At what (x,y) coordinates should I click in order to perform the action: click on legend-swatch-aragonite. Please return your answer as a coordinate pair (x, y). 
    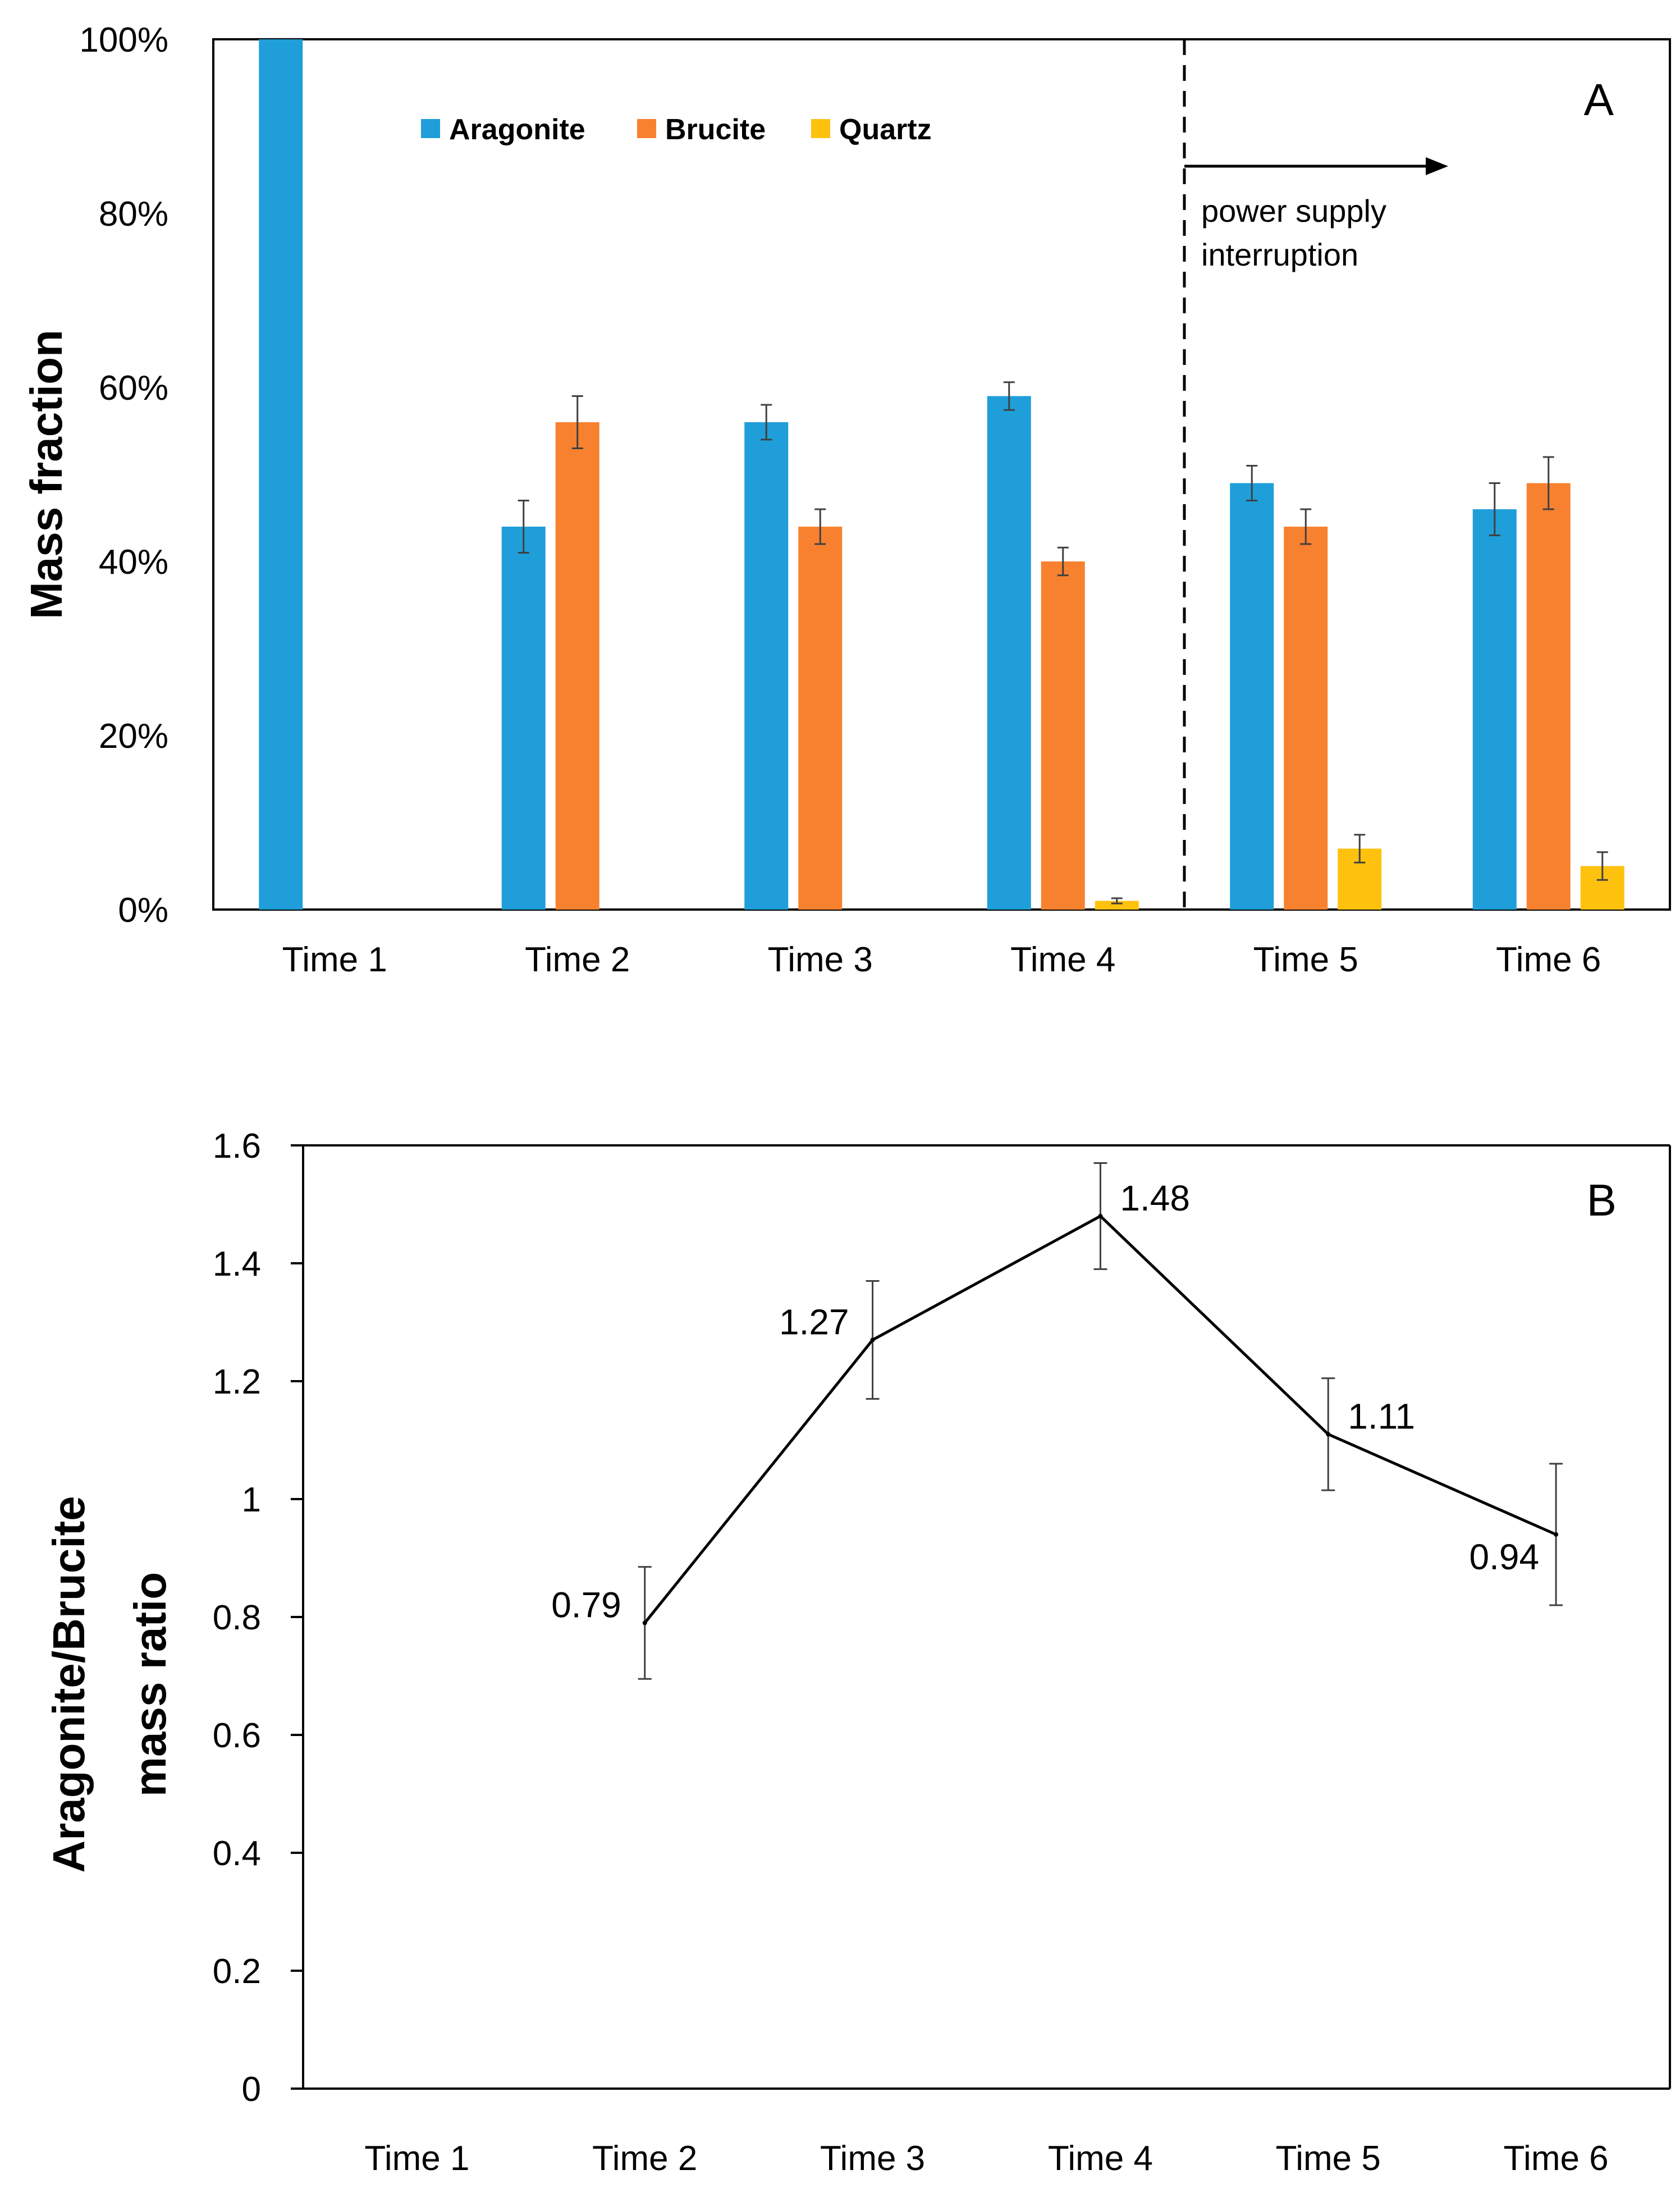
    Looking at the image, I should click on (431, 128).